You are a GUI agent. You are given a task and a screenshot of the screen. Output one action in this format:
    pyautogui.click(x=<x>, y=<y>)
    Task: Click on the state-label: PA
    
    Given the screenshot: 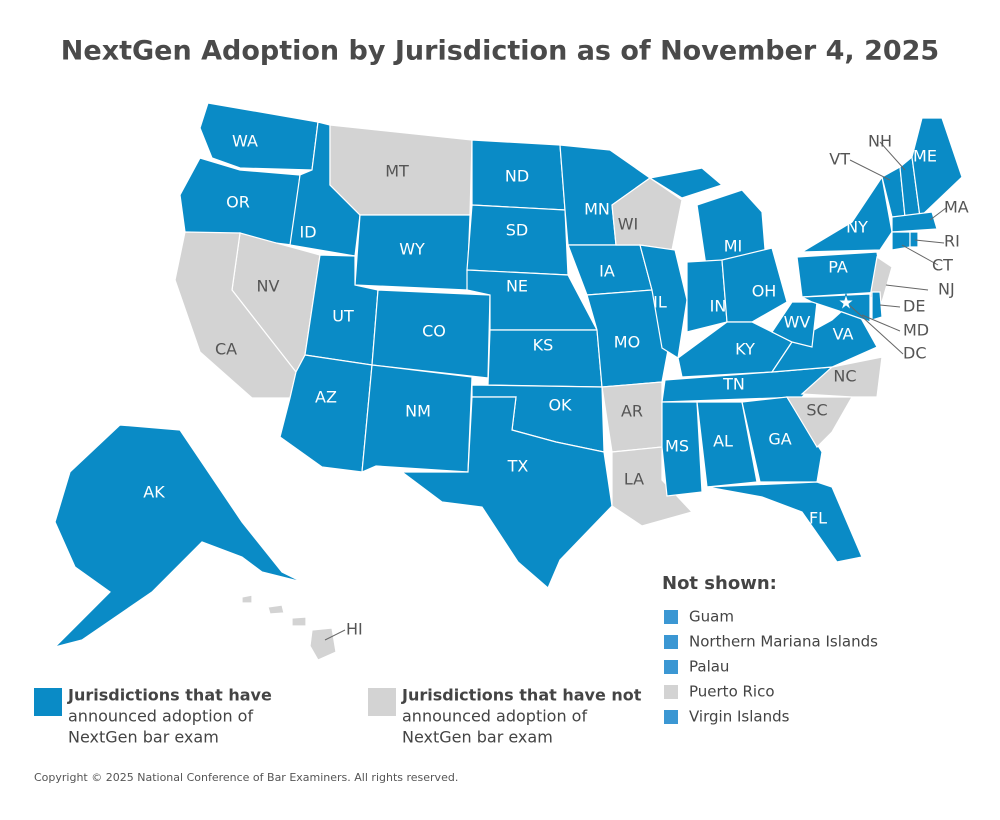 What is the action you would take?
    pyautogui.click(x=838, y=267)
    